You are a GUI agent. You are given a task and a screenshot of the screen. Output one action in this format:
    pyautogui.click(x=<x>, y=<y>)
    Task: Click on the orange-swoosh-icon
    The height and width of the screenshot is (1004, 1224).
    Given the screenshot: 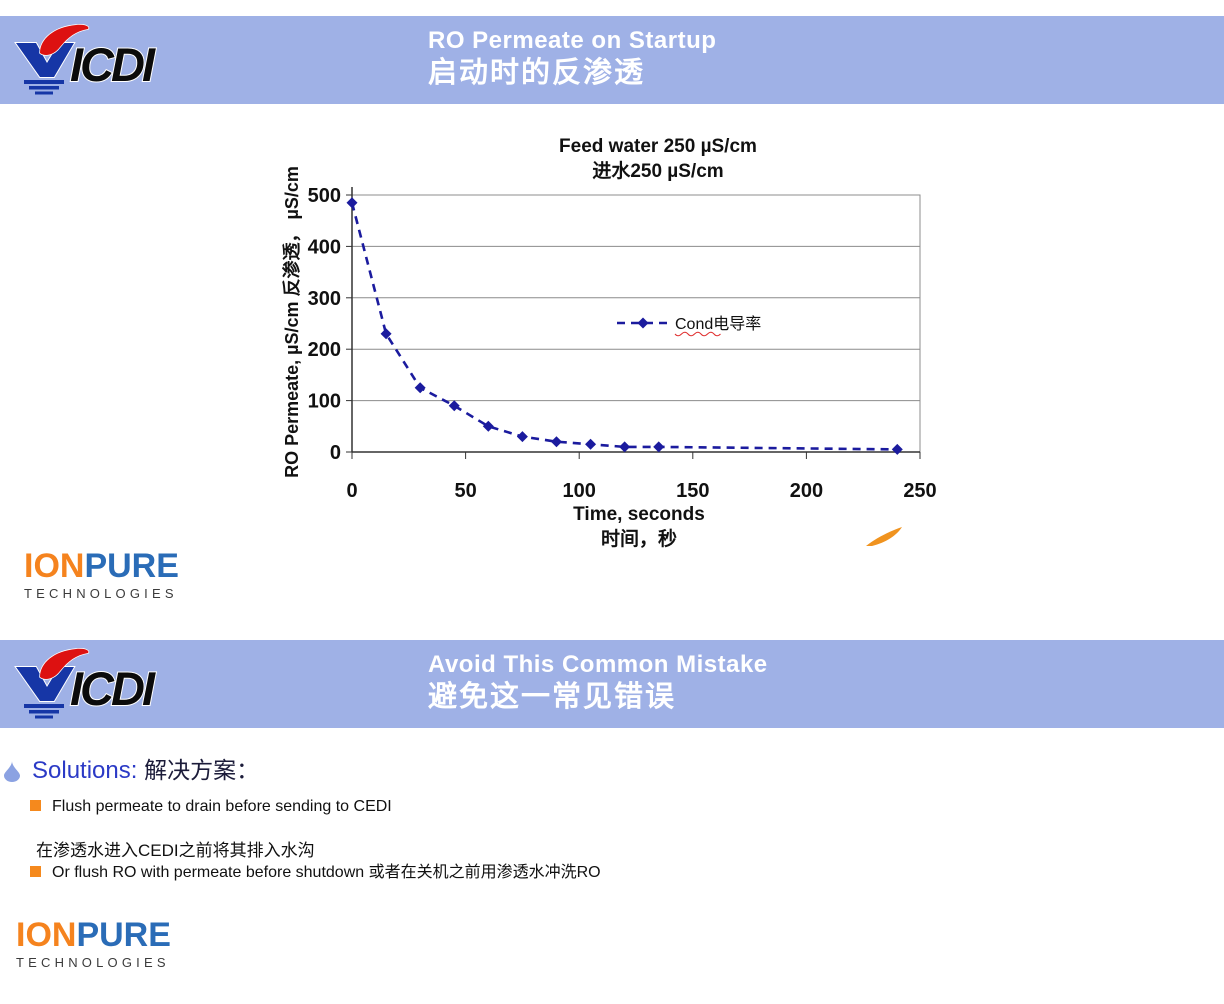 What is the action you would take?
    pyautogui.click(x=884, y=536)
    